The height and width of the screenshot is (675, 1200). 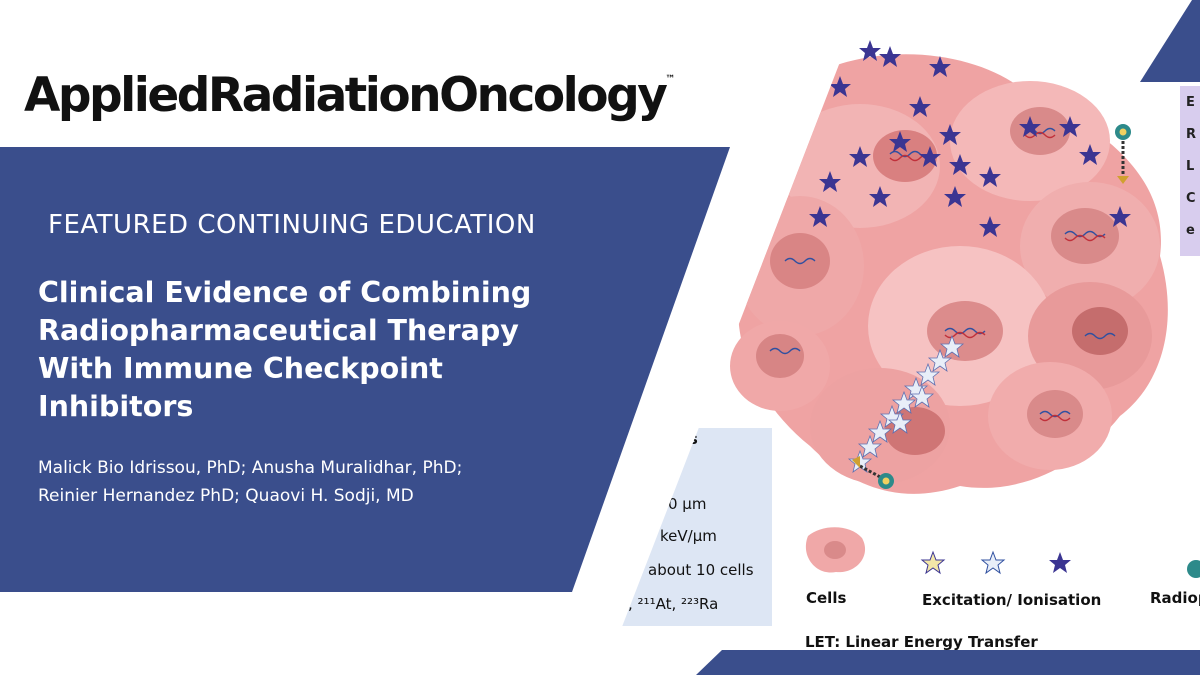 What do you see at coordinates (906, 403) in the screenshot?
I see `alpha-track` at bounding box center [906, 403].